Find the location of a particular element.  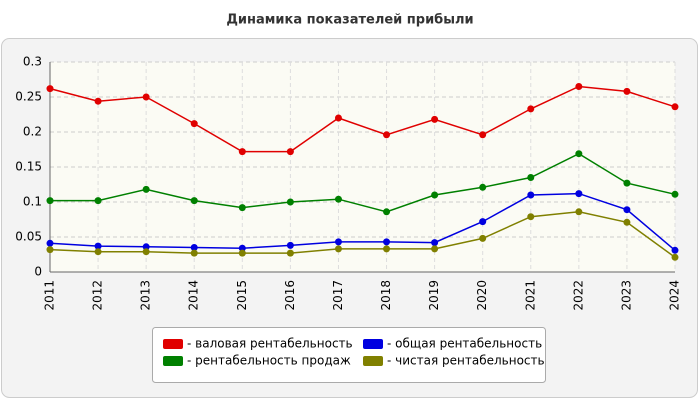

y-tick-label: 0.15 is located at coordinates (28, 167).